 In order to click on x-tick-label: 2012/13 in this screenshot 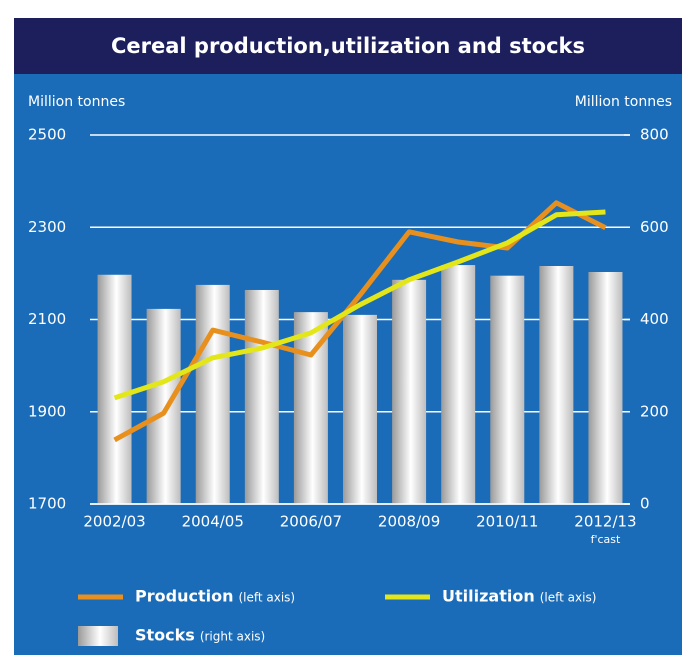, I will do `click(605, 522)`.